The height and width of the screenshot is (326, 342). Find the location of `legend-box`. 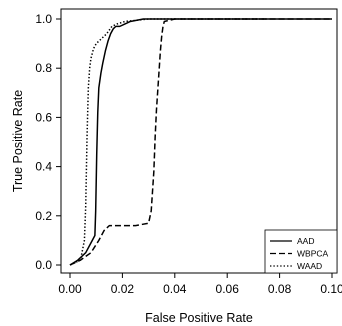

legend-box is located at coordinates (301, 251).